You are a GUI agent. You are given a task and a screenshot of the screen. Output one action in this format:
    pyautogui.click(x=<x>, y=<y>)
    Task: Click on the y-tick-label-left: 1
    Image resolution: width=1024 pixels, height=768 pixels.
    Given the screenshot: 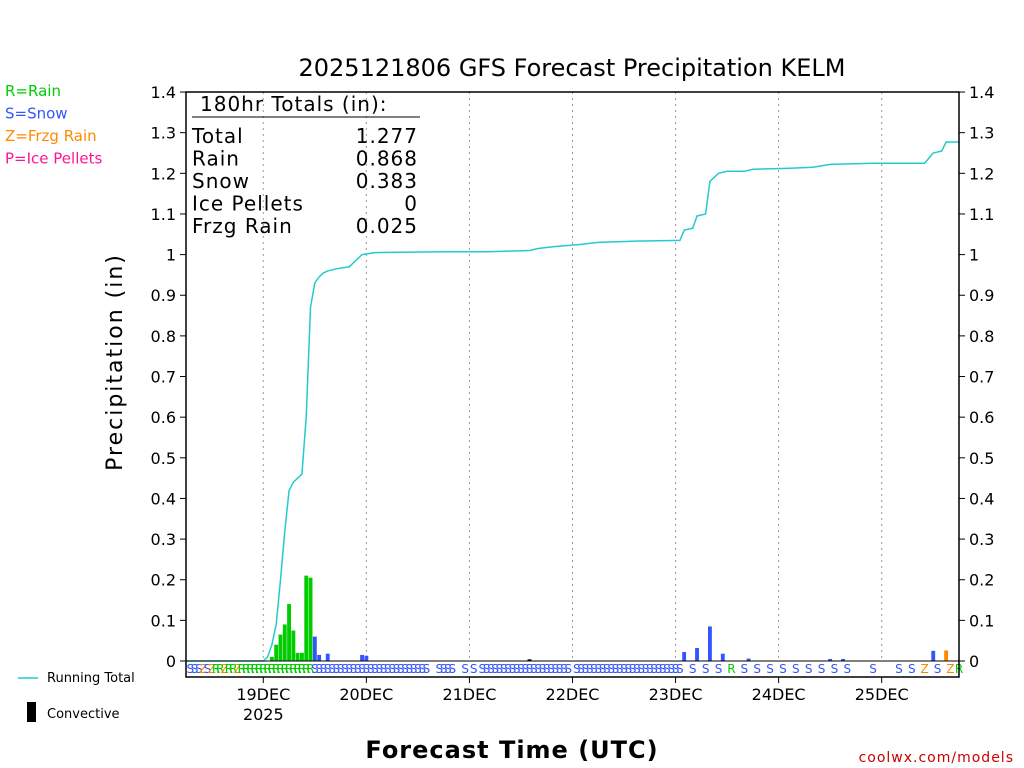 What is the action you would take?
    pyautogui.click(x=171, y=255)
    